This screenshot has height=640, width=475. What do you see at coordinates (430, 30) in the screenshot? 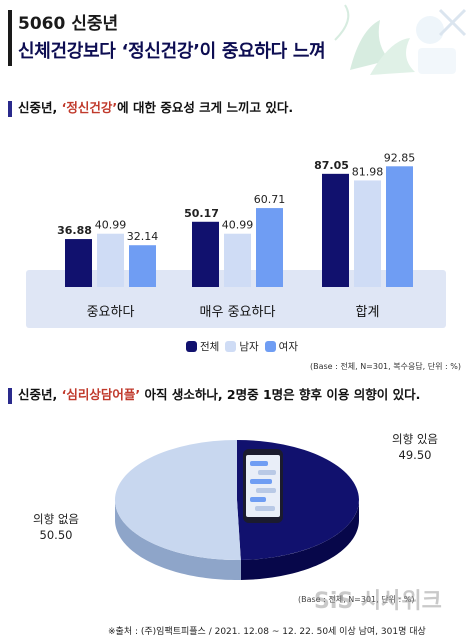
I see `circle-decoration` at bounding box center [430, 30].